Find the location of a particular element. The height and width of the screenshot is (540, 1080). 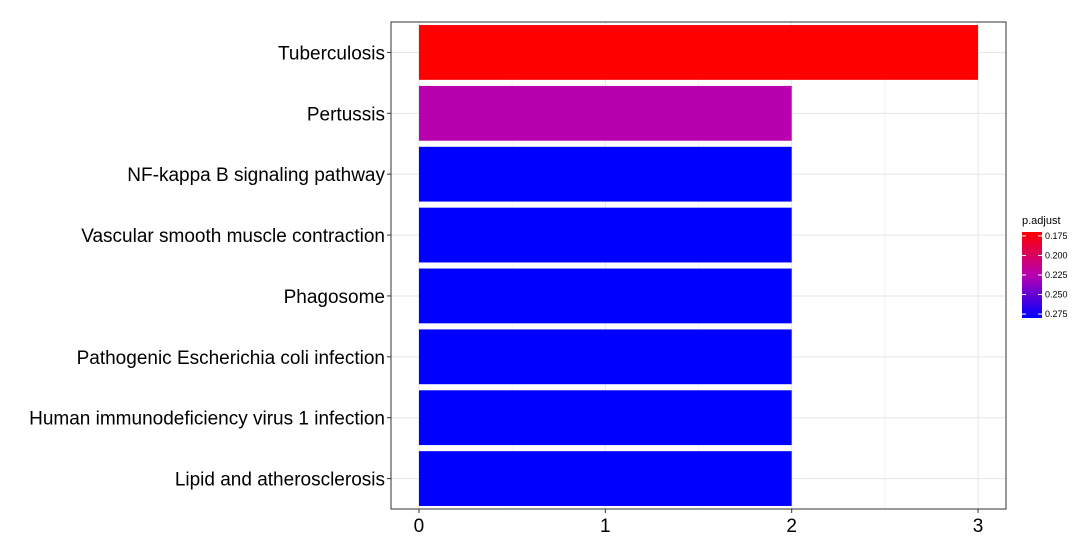

legend-ticks: 0.175 0.200 0.225 0.250 0.275 is located at coordinates (1045, 275).